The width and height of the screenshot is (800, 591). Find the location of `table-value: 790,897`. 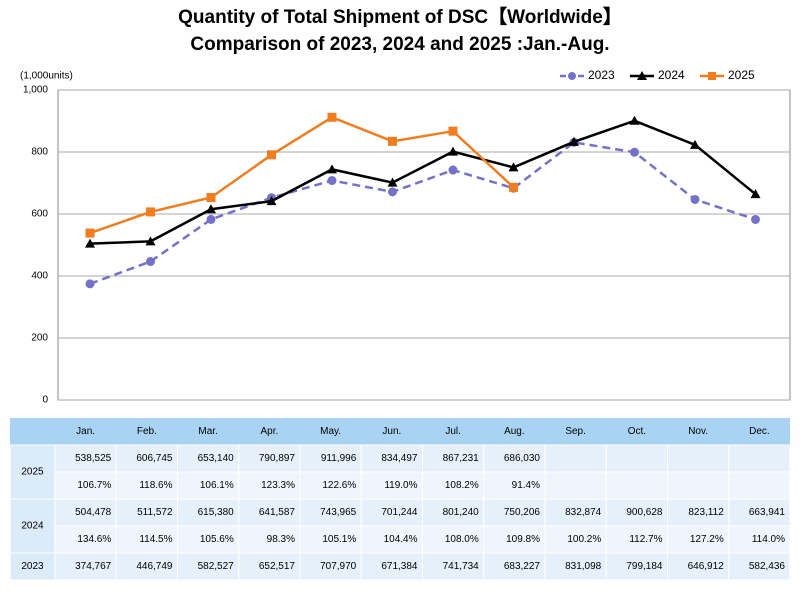

table-value: 790,897 is located at coordinates (277, 458).